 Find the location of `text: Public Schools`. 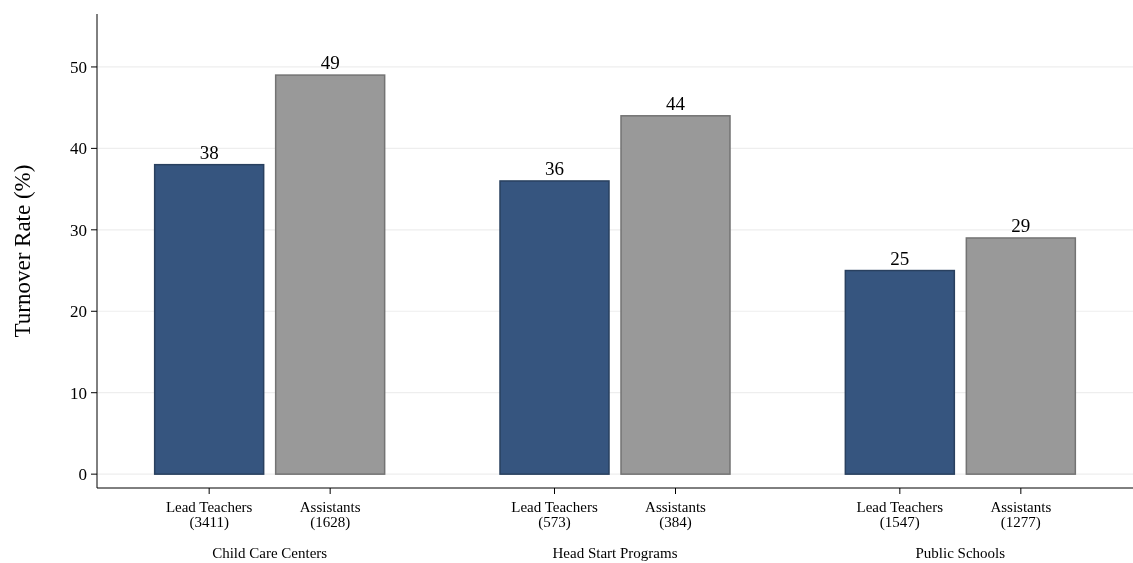

text: Public Schools is located at coordinates (960, 553).